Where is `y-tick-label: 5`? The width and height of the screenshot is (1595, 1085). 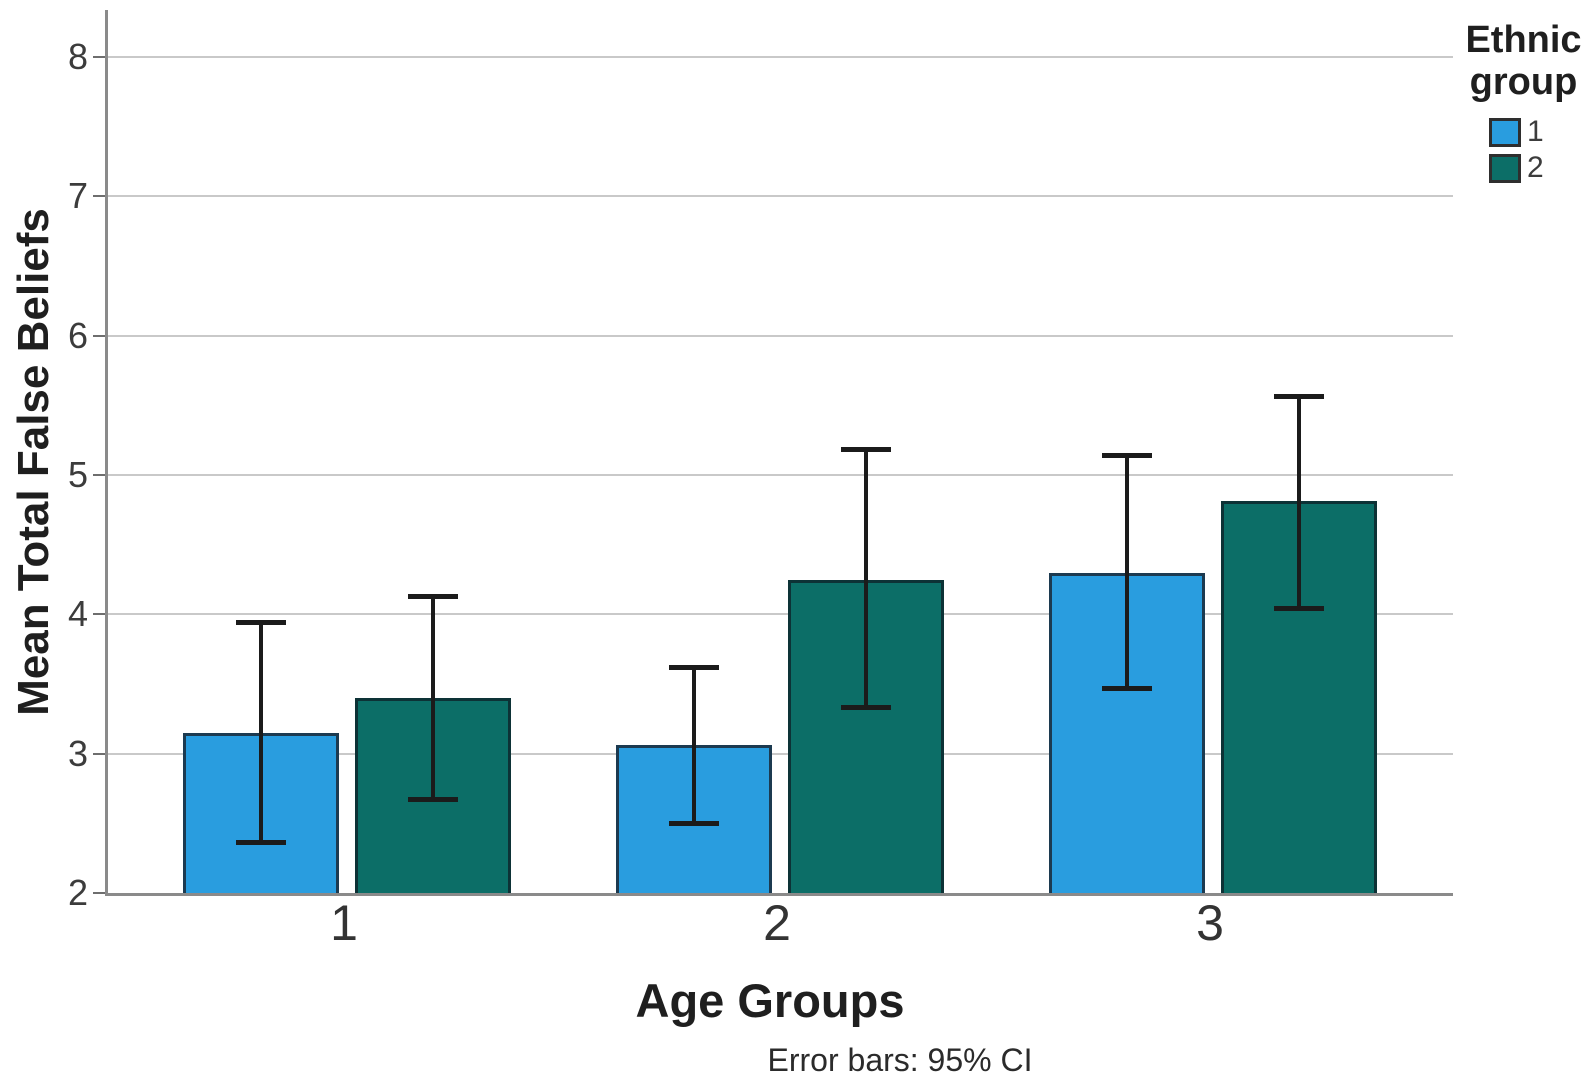
y-tick-label: 5 is located at coordinates (77, 474).